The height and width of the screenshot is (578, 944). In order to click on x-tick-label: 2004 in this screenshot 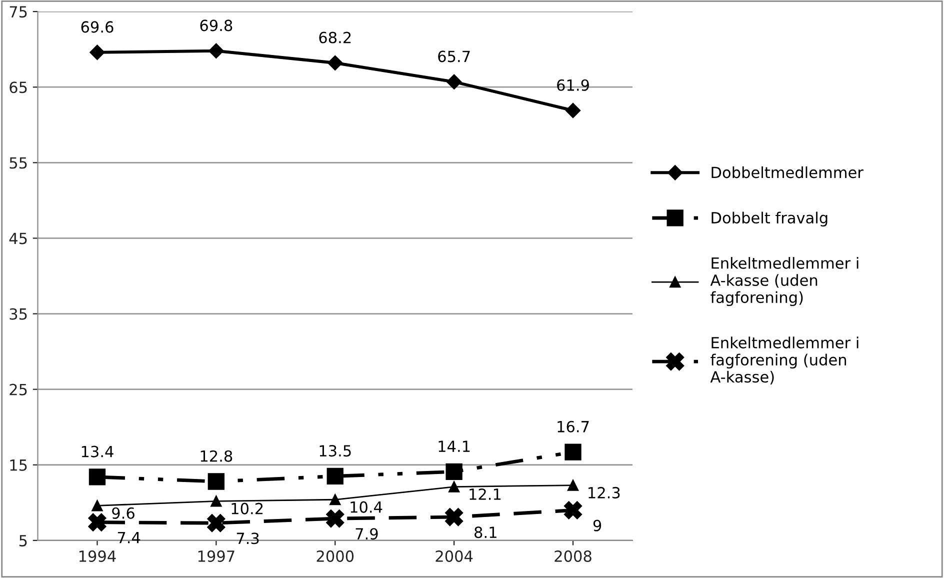, I will do `click(454, 556)`.